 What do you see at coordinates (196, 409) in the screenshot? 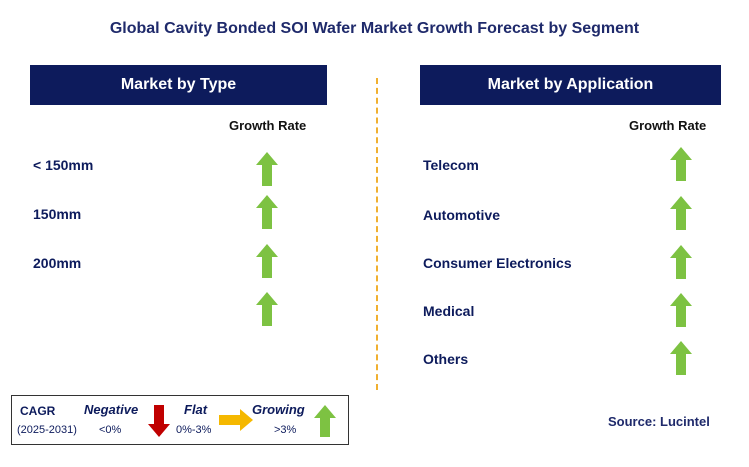
I see `legend-flat-label: Flat` at bounding box center [196, 409].